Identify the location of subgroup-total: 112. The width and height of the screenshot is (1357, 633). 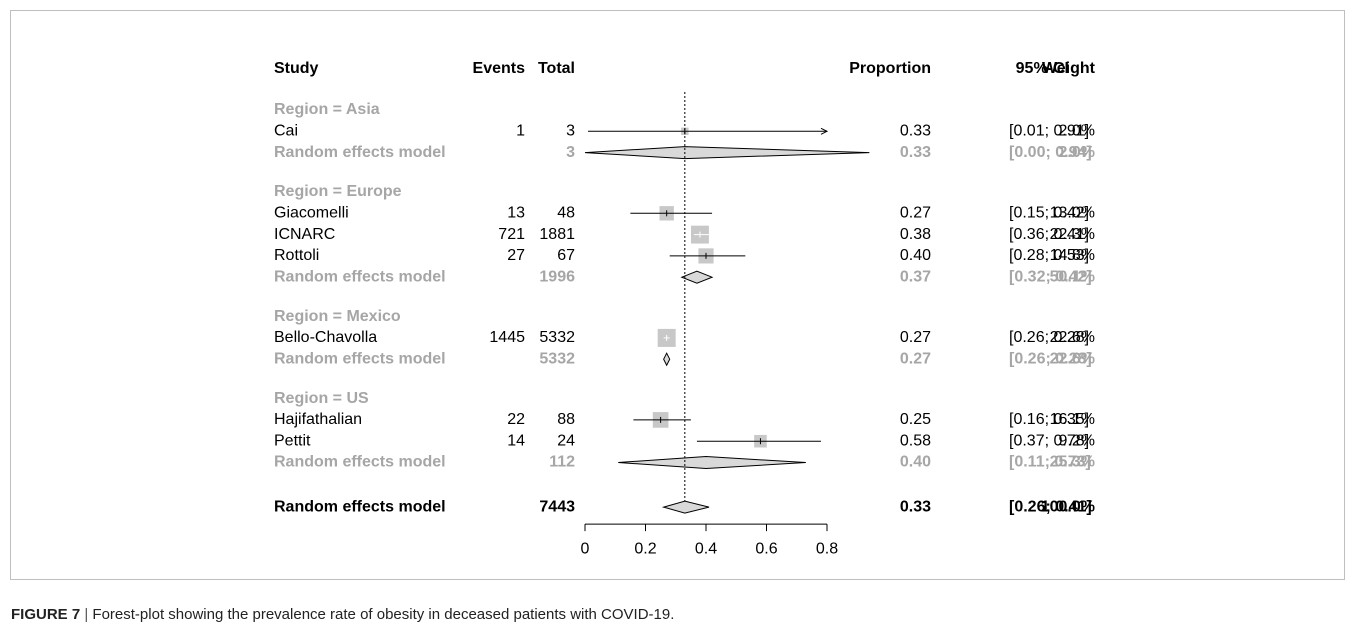
(562, 462).